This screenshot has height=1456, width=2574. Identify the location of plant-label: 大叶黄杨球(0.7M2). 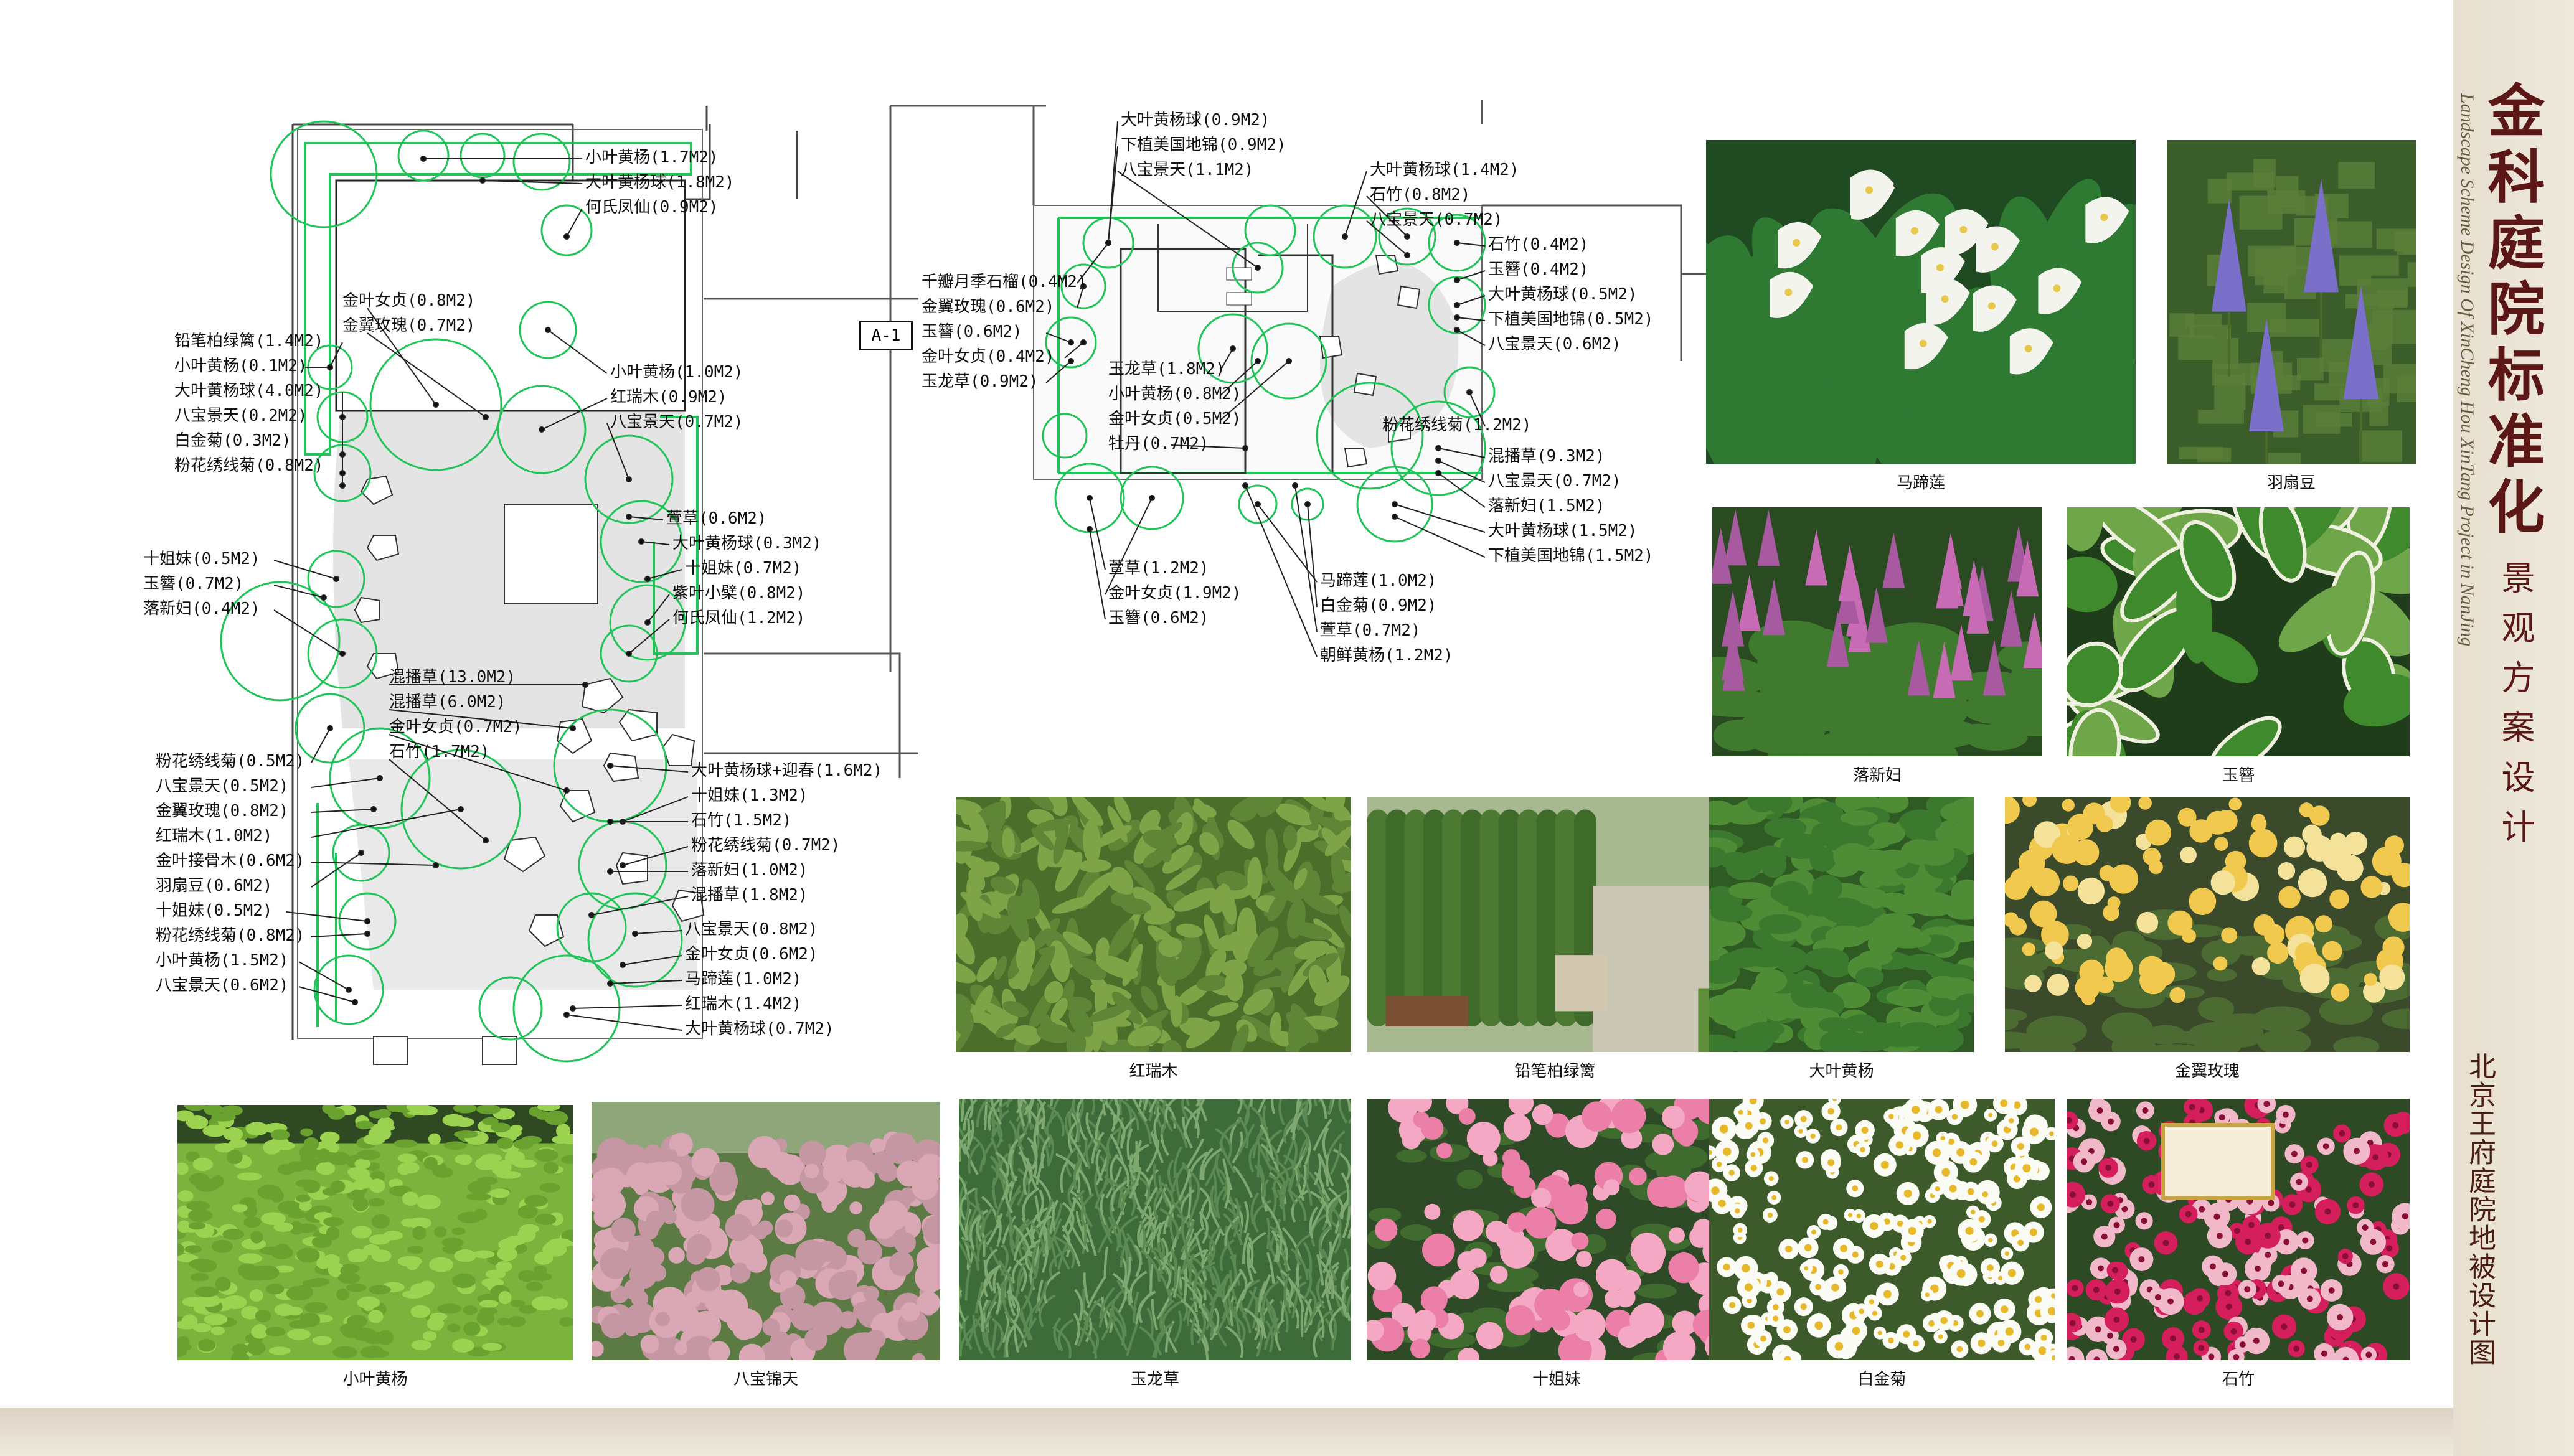
(759, 1029).